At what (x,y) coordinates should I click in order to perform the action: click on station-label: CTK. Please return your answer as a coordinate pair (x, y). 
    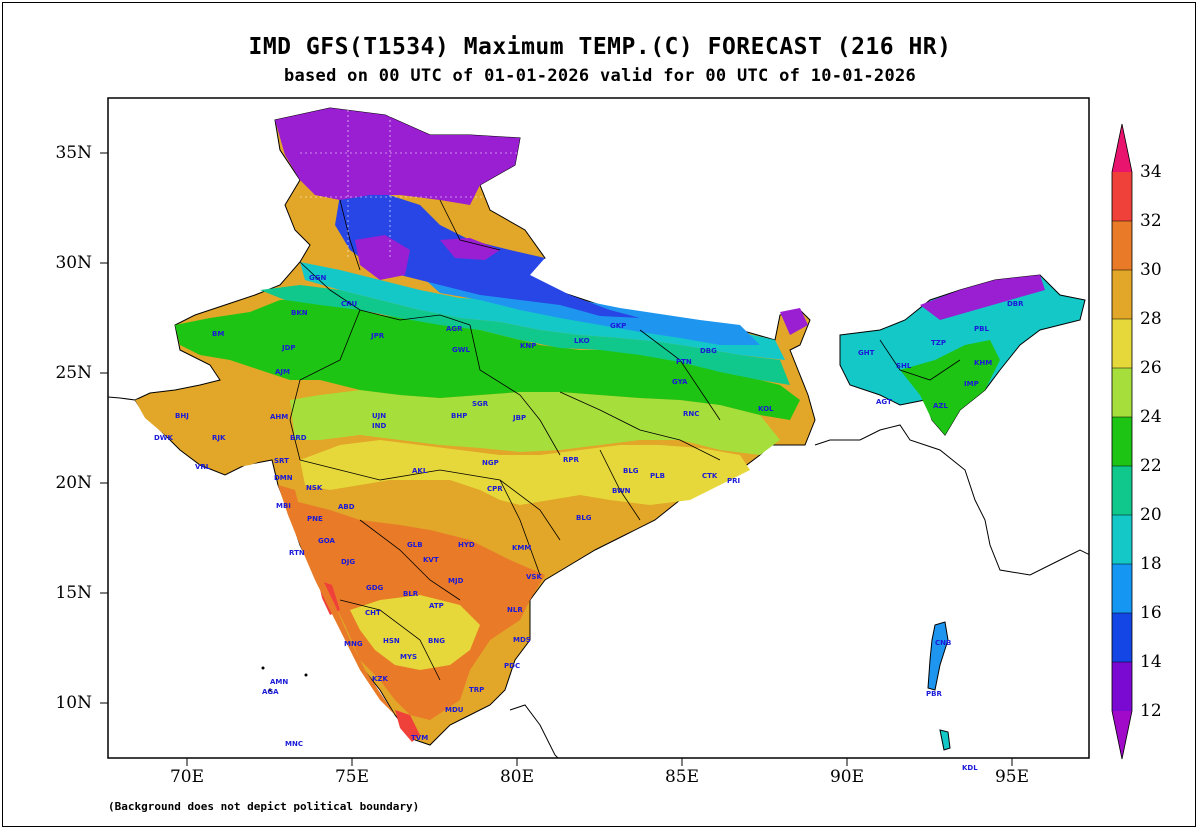
    Looking at the image, I should click on (710, 476).